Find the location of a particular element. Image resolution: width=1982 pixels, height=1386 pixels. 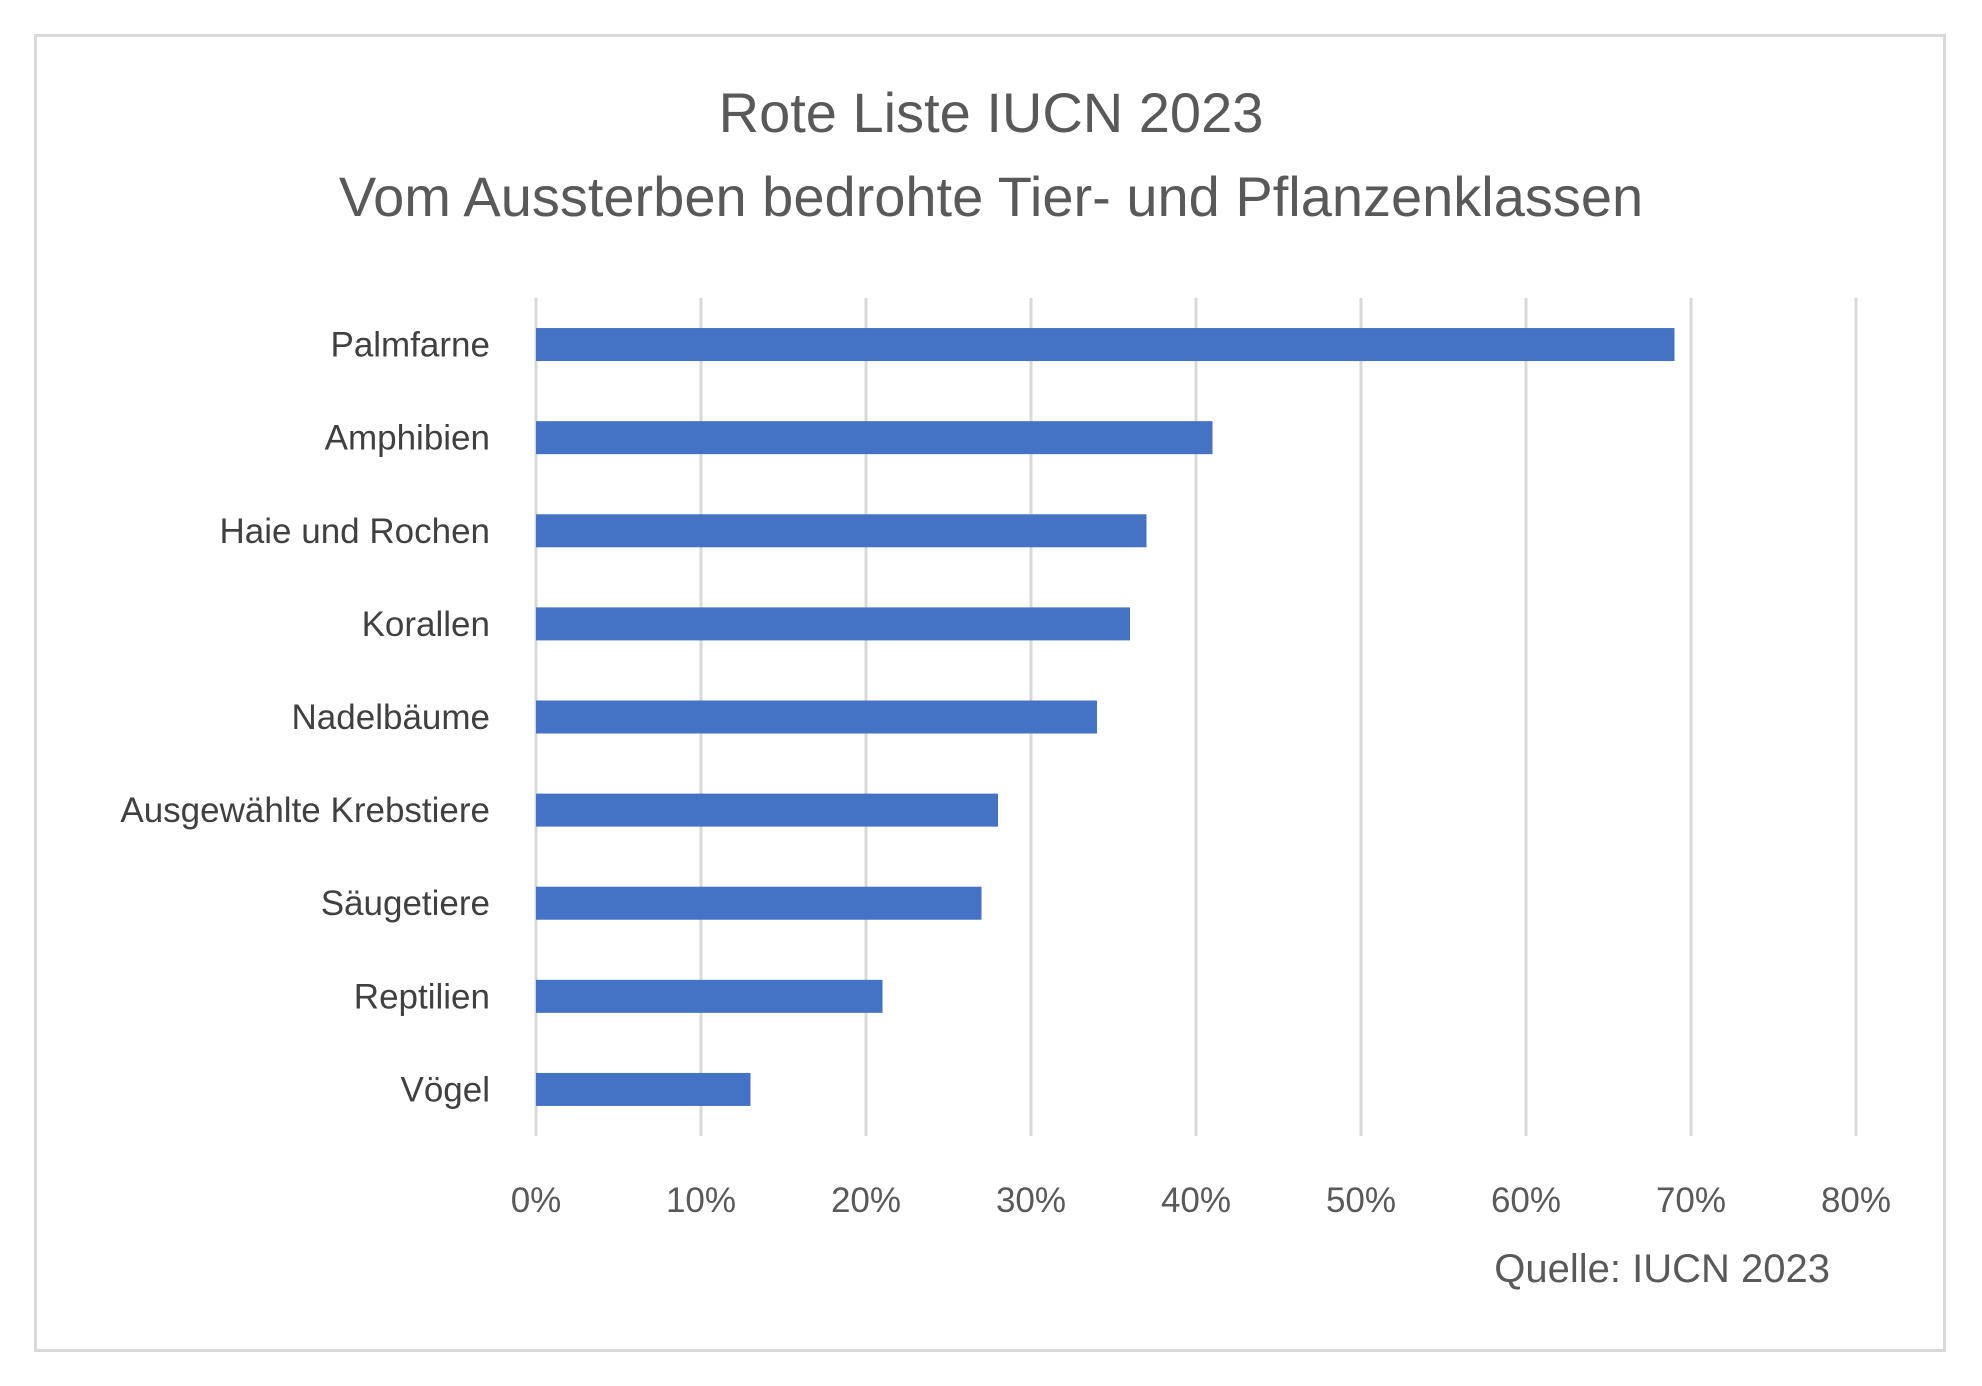

category-label: Vögel is located at coordinates (445, 1089).